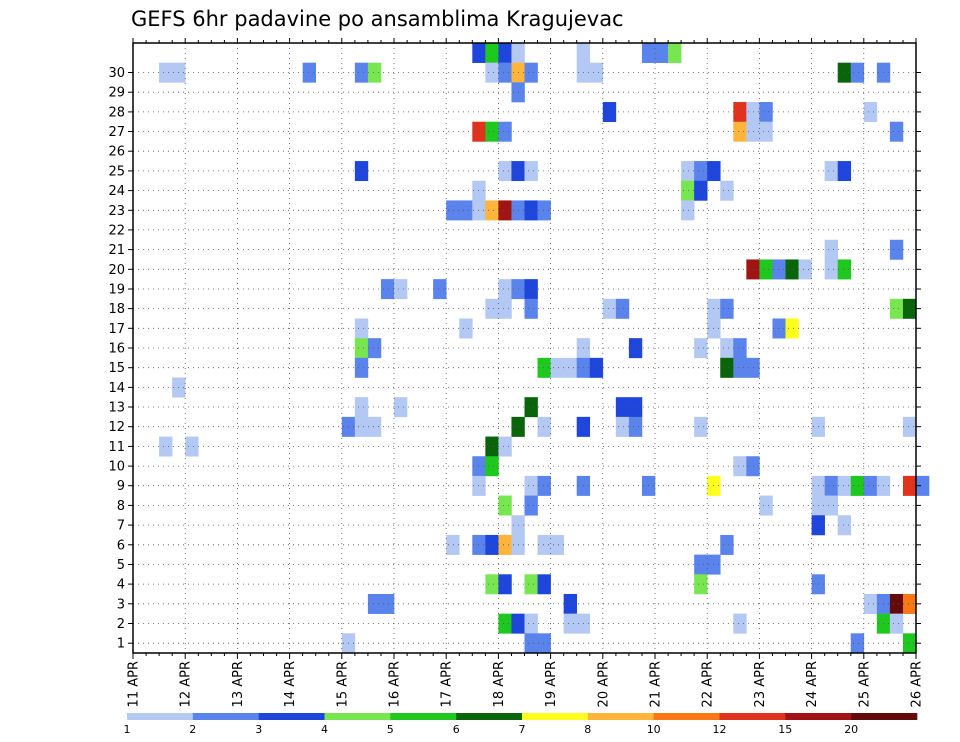  Describe the element at coordinates (456, 729) in the screenshot. I see `colorbar-label: 6` at that location.